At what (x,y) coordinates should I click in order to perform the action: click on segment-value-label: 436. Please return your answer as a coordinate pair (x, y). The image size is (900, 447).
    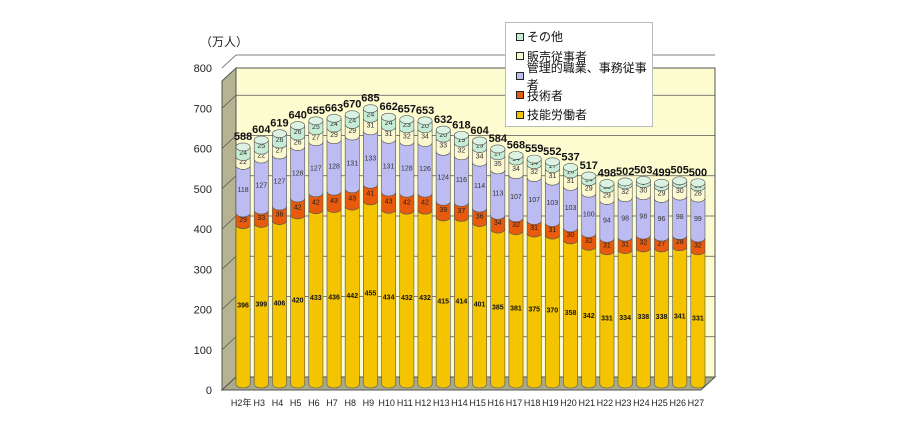
    Looking at the image, I should click on (334, 297).